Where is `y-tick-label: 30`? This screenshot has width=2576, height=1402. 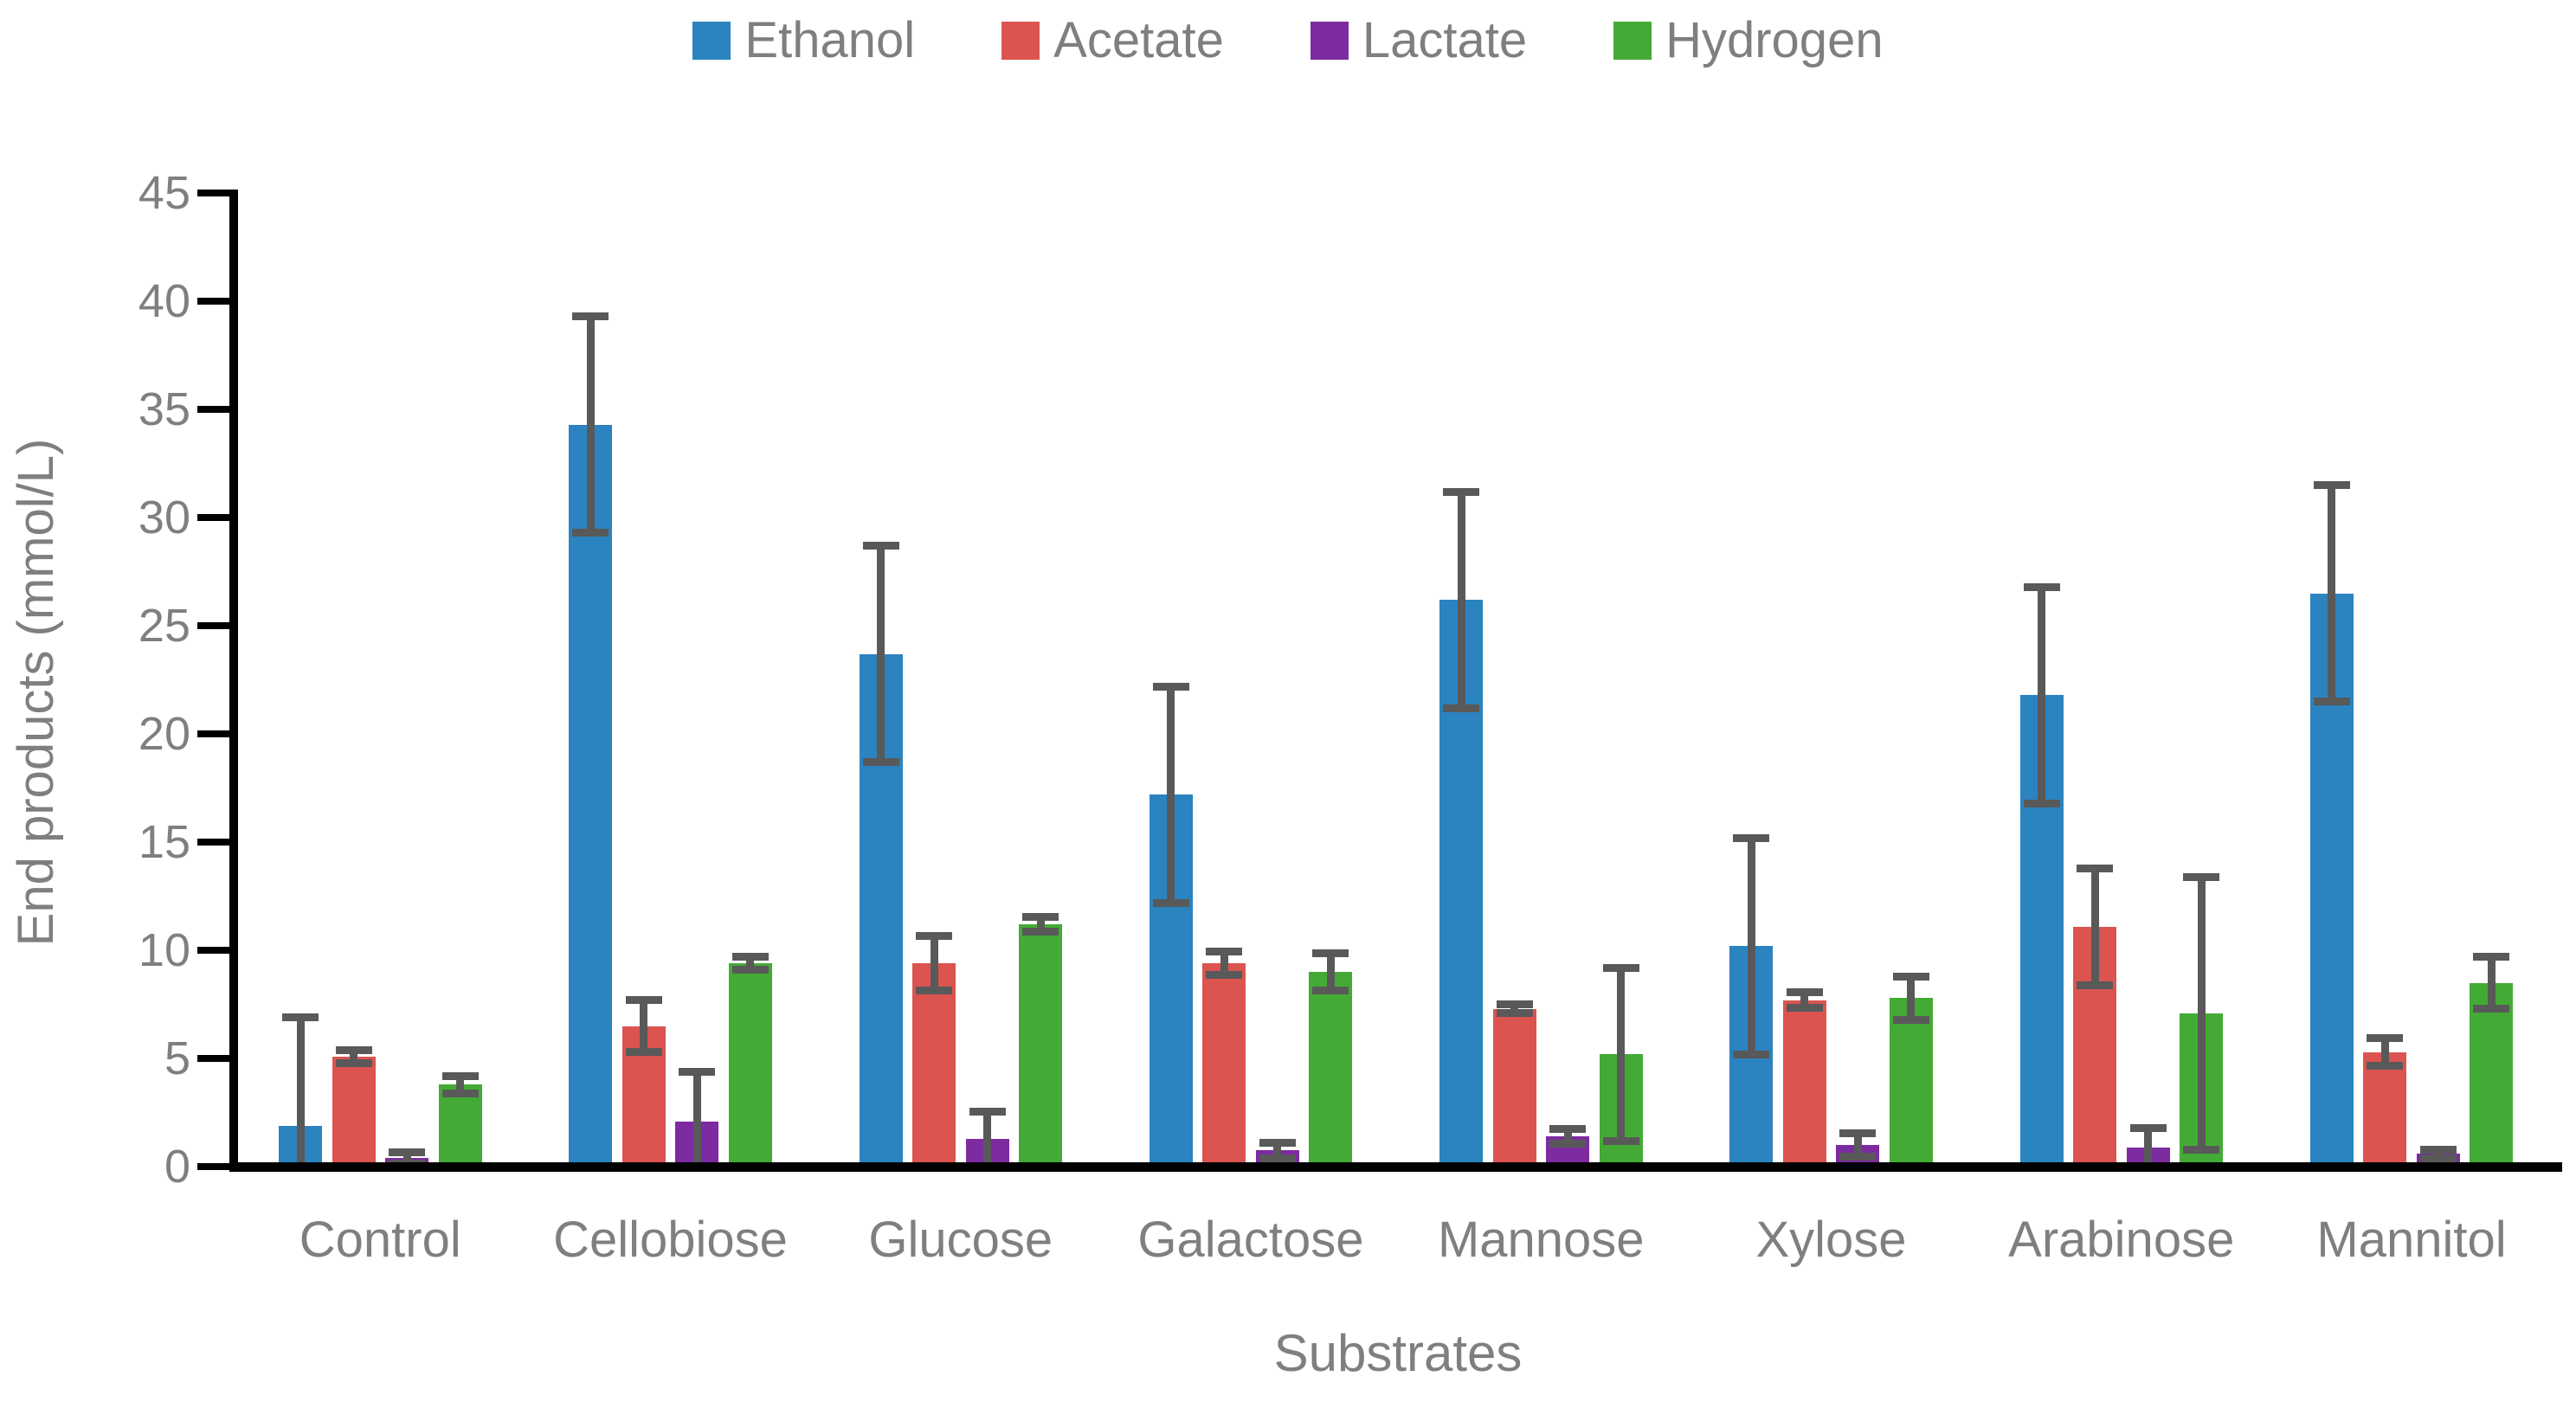 y-tick-label: 30 is located at coordinates (164, 517).